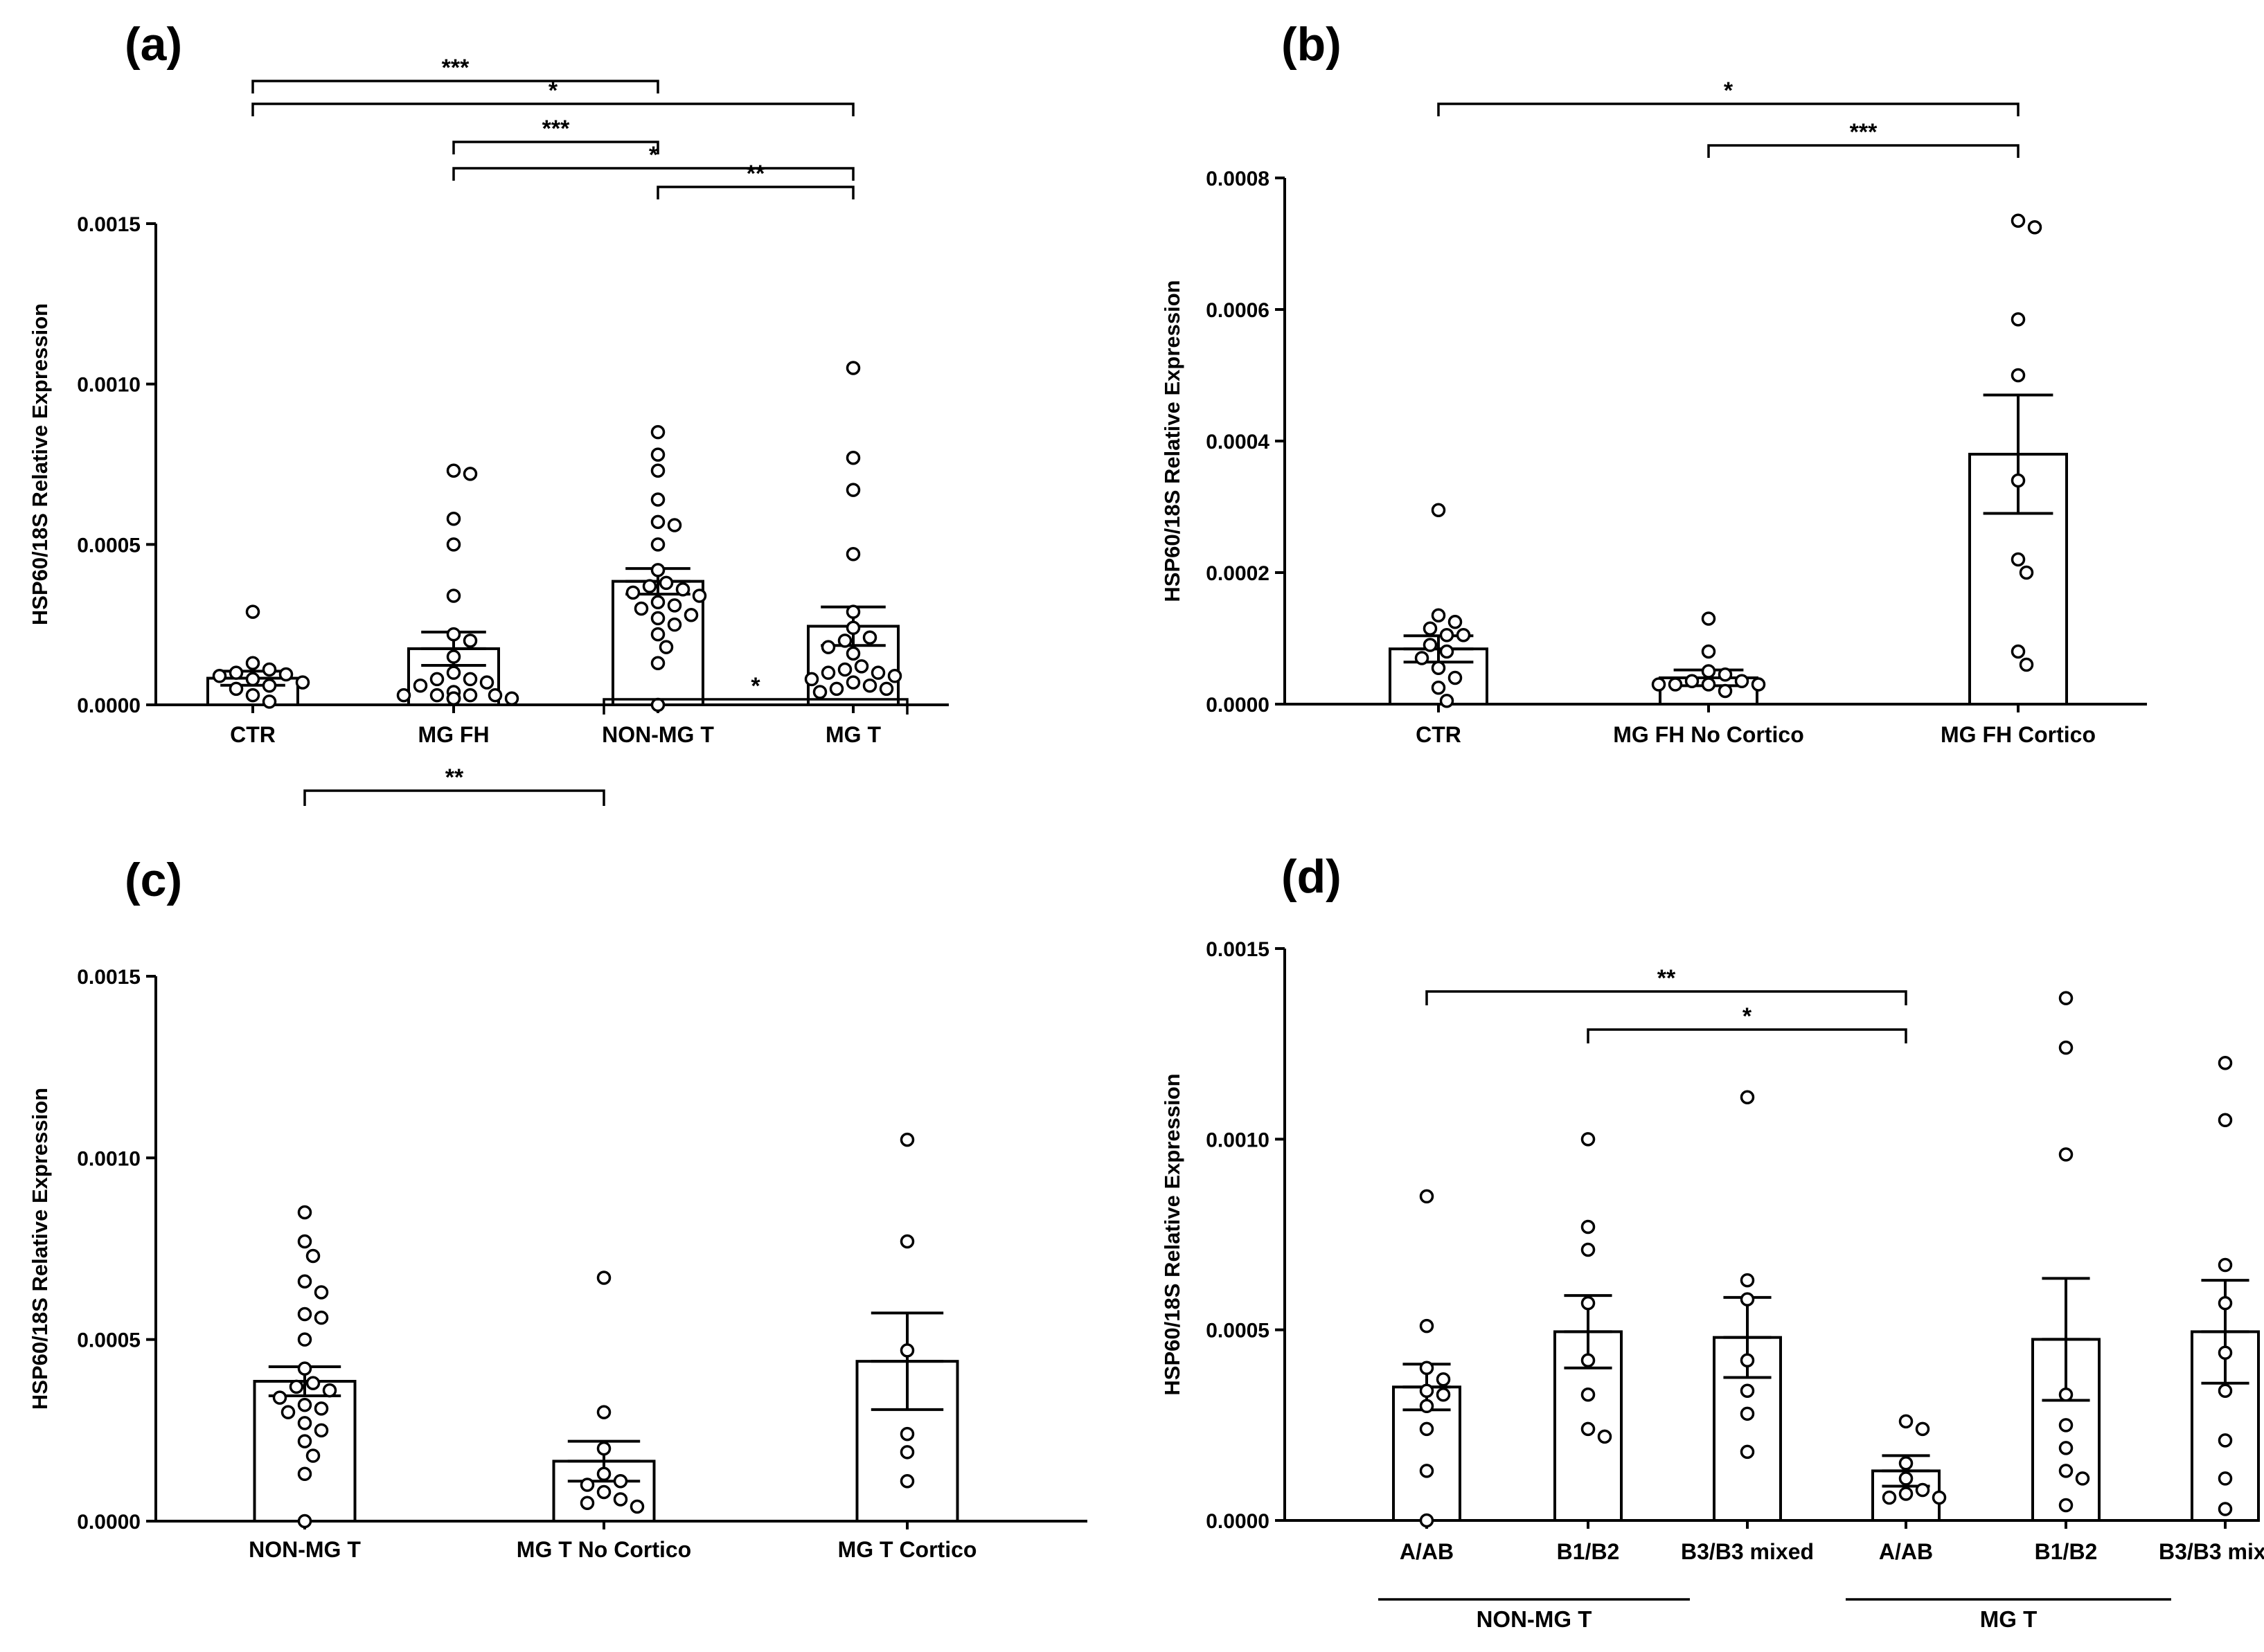 Image resolution: width=2264 pixels, height=1652 pixels. Describe the element at coordinates (456, 68) in the screenshot. I see `significance-label: ***` at that location.